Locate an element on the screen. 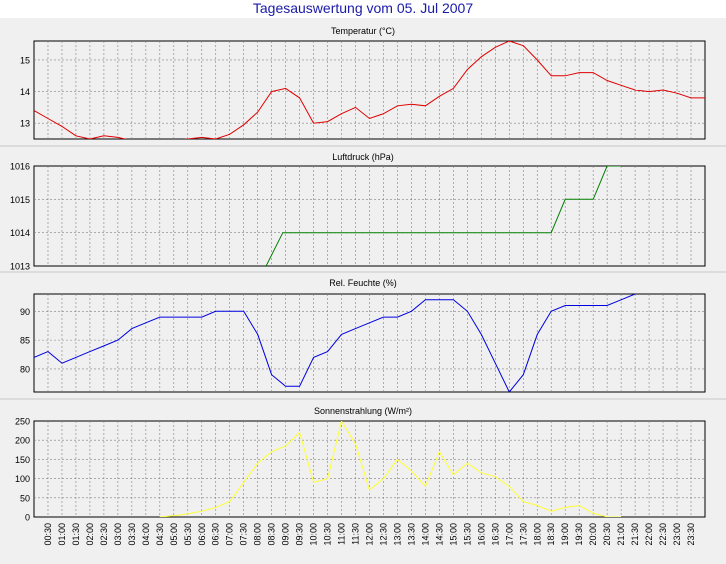 This screenshot has height=564, width=726. y-tick-label: 90 is located at coordinates (25, 312).